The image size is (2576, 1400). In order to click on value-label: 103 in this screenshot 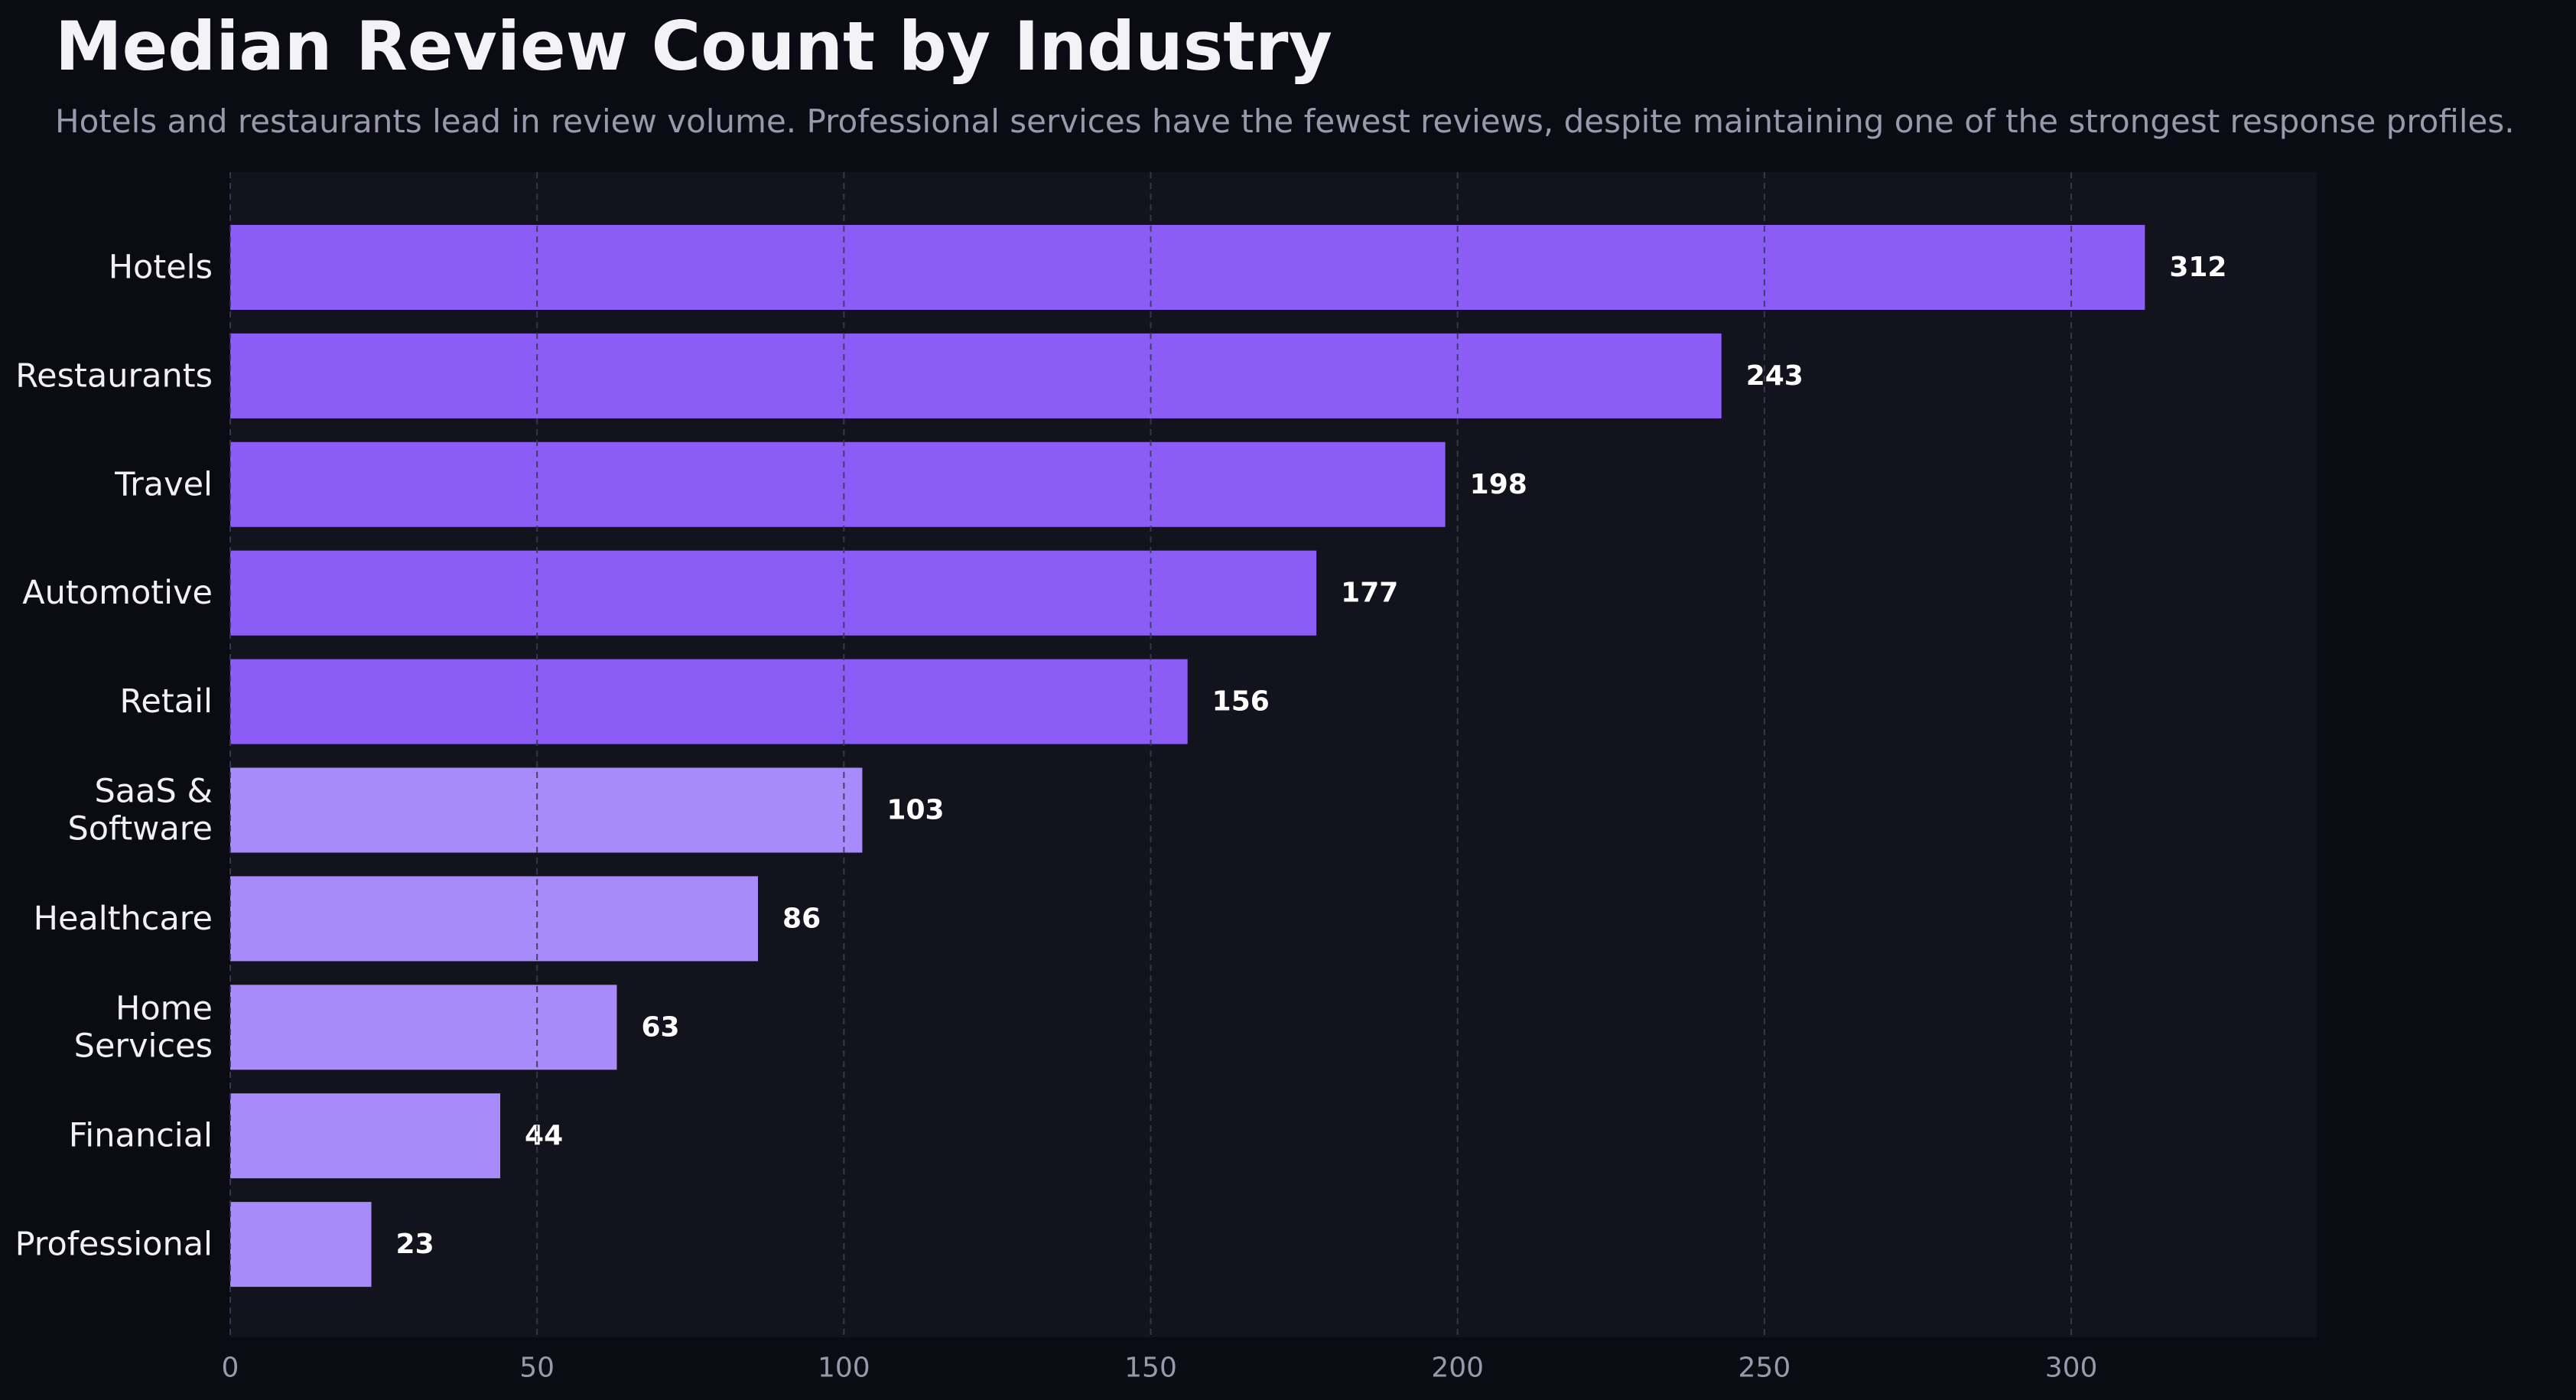, I will do `click(915, 810)`.